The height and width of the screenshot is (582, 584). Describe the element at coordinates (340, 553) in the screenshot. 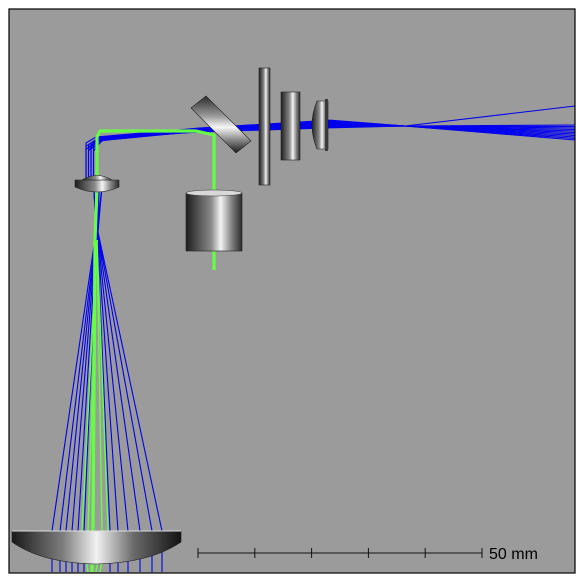

I see `scale-bar-ticks` at that location.